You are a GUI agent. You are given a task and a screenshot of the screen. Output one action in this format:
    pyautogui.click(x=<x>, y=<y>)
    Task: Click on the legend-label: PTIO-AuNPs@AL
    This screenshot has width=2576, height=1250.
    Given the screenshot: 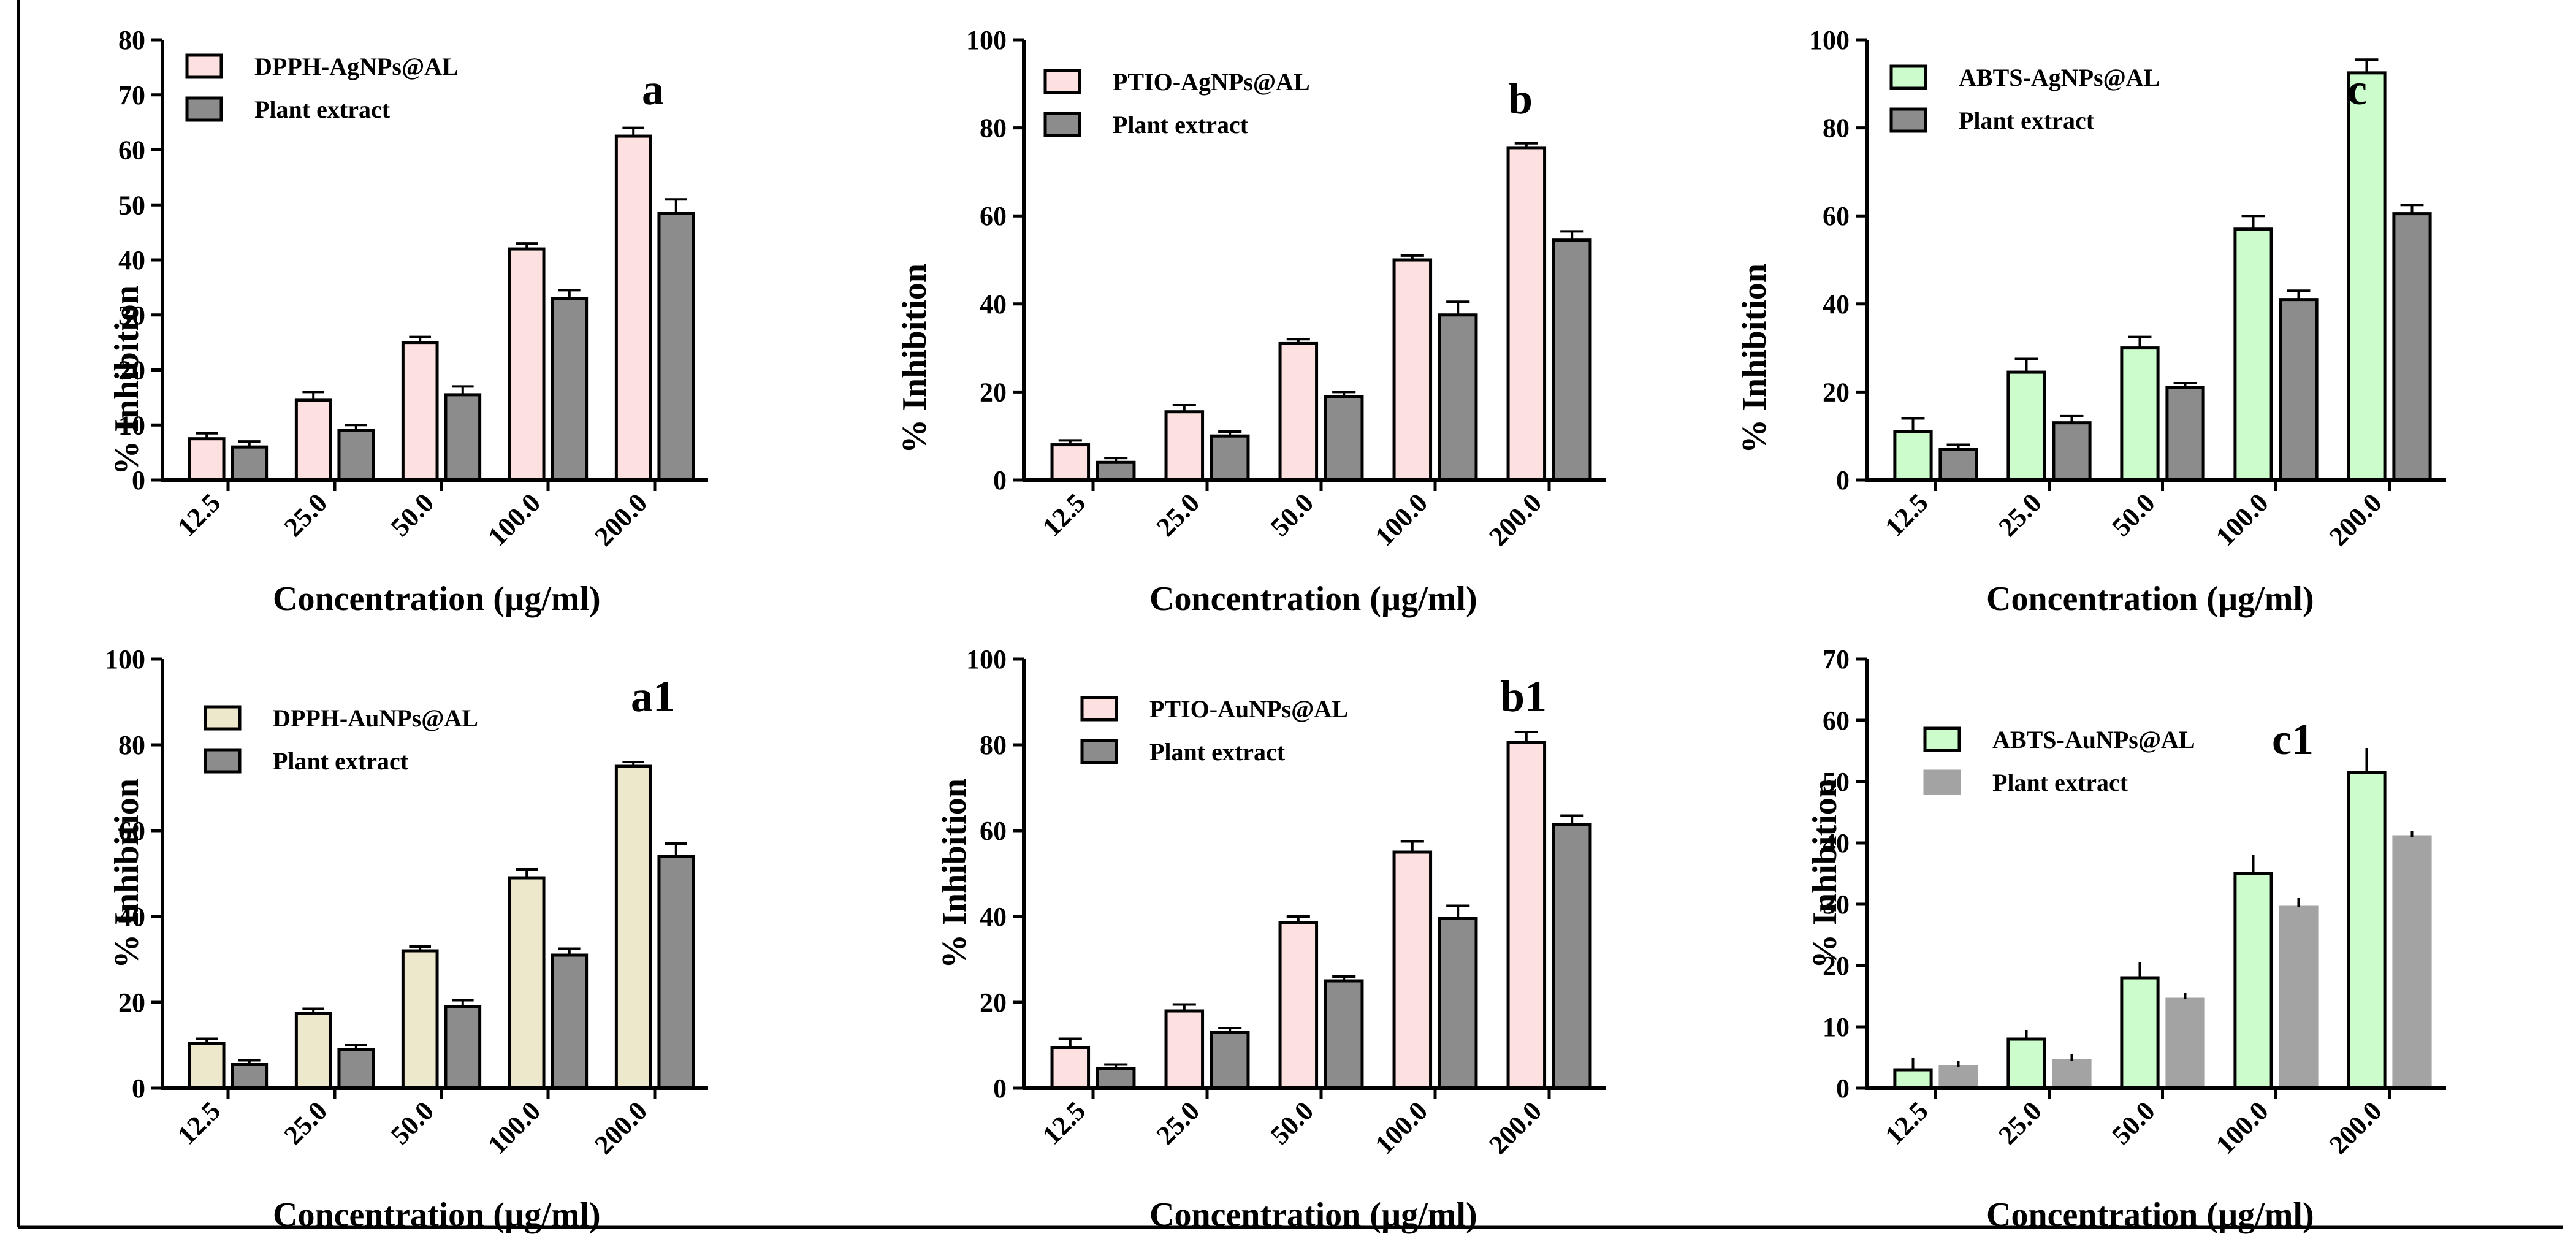 What is the action you would take?
    pyautogui.click(x=1248, y=709)
    